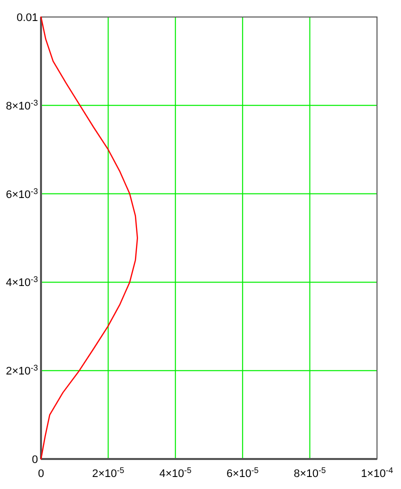 This screenshot has height=489, width=401. Describe the element at coordinates (22, 105) in the screenshot. I see `y-tick-label: 8×10$^{-3}$` at that location.